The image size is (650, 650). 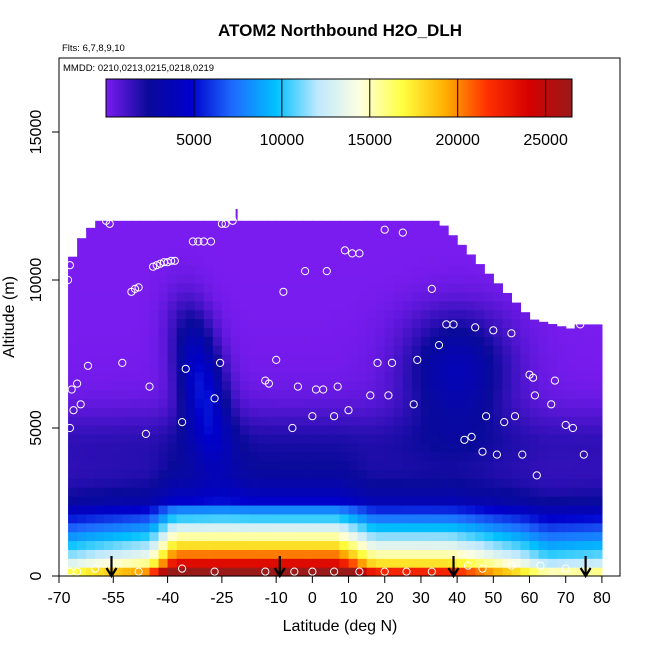 I want to click on dates-label: MMDD: 0210,0213,0215,0218,0219, so click(x=138, y=68).